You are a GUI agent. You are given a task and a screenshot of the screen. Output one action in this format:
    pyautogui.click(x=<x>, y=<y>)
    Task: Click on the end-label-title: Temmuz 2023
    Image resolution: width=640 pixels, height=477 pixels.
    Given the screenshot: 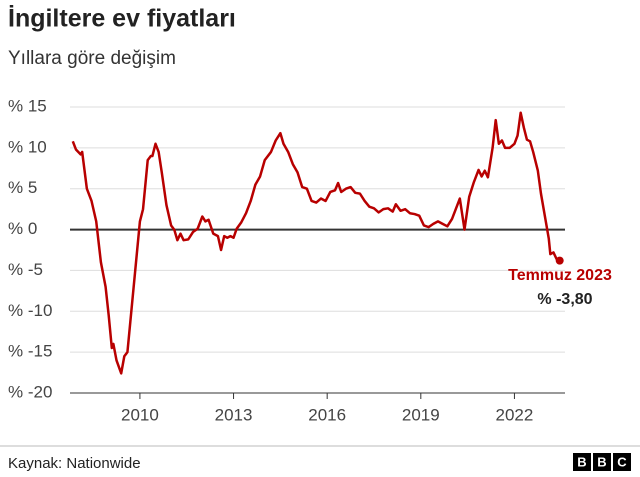 What is the action you would take?
    pyautogui.click(x=560, y=275)
    